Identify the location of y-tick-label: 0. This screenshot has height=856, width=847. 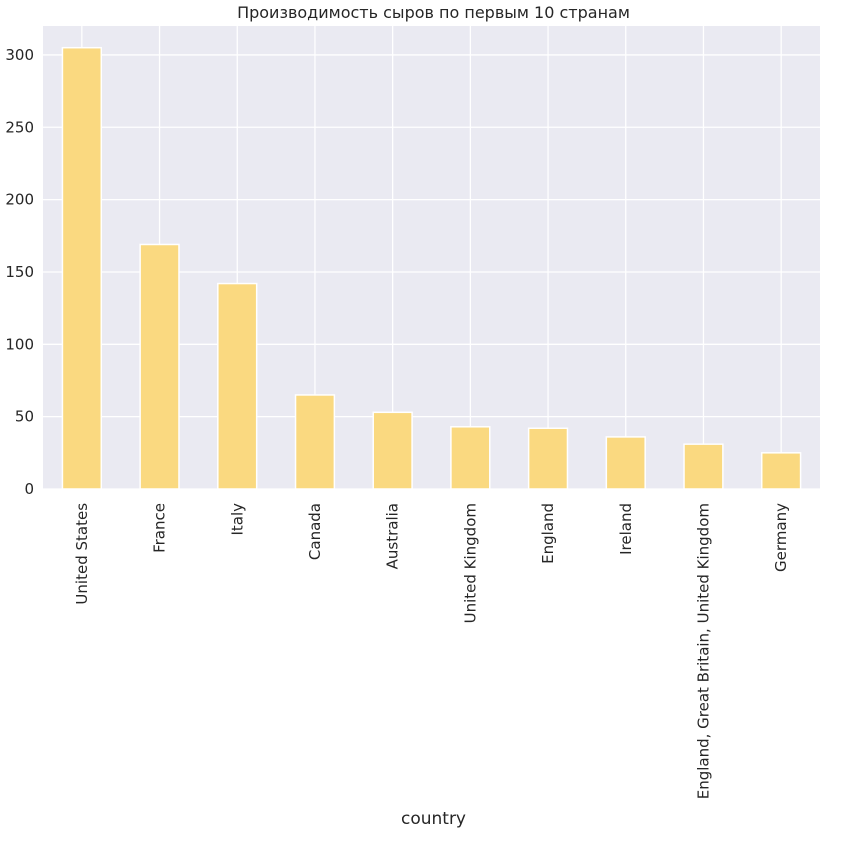
(29, 489).